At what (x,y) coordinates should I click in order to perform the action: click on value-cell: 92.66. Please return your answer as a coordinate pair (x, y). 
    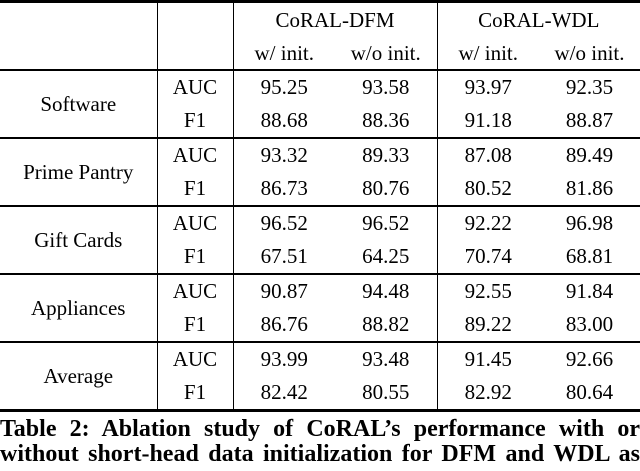
    Looking at the image, I should click on (589, 359).